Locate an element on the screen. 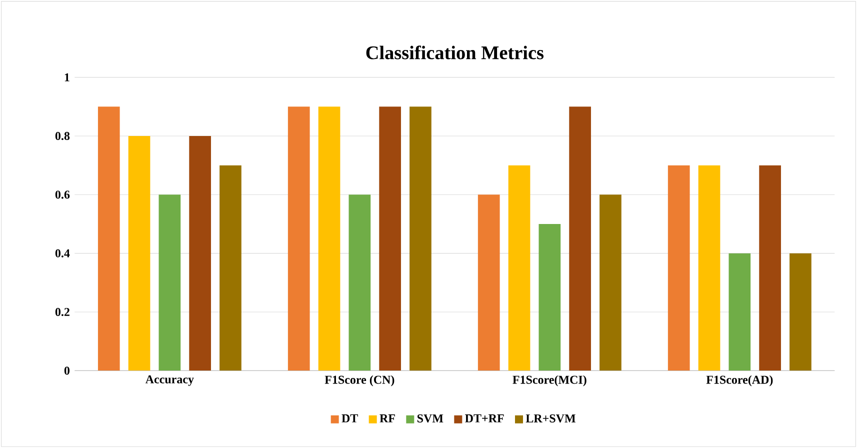  y-tick-label: 0.4 is located at coordinates (62, 253).